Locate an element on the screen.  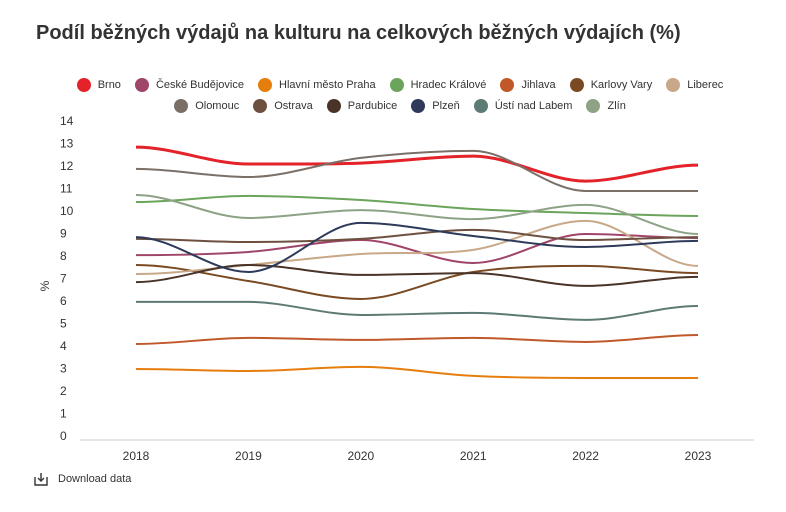
y-tick-label: 3 is located at coordinates (63, 369).